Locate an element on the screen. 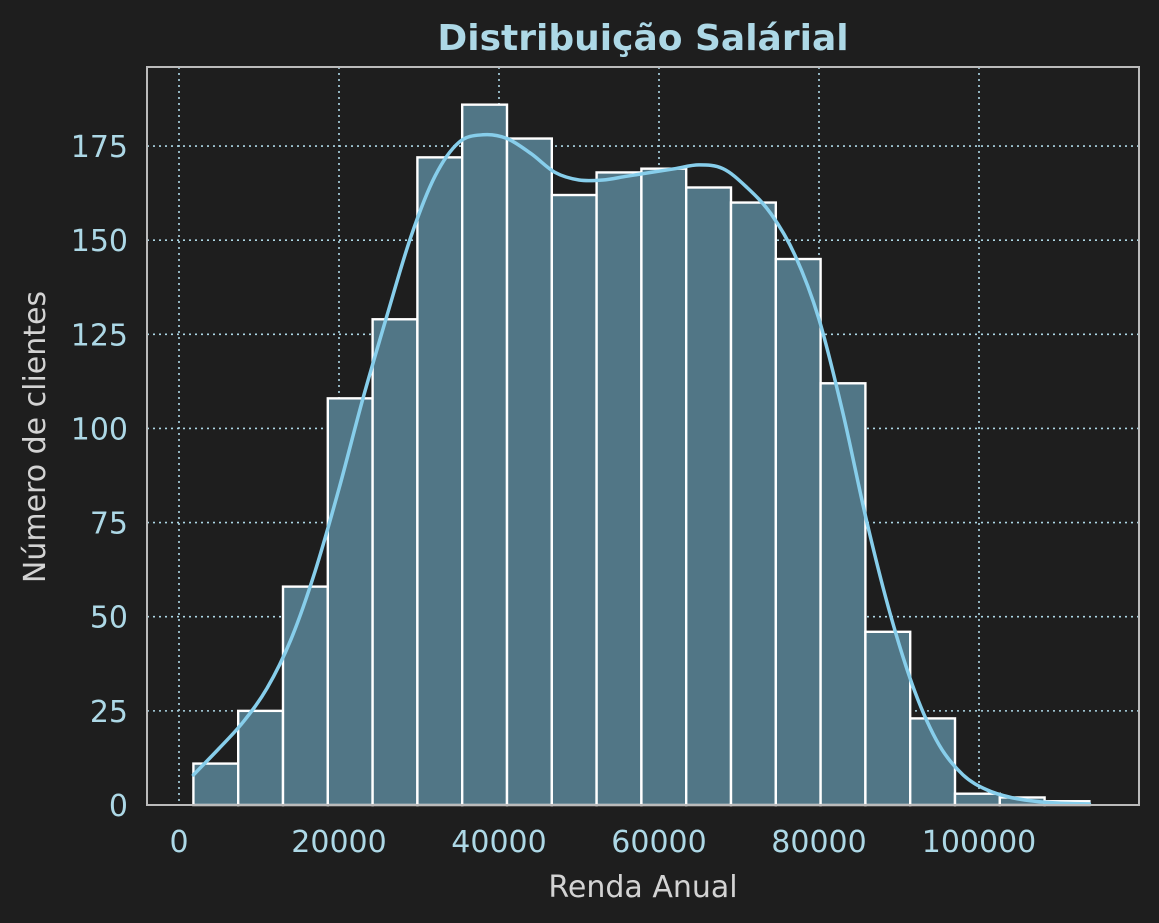 The width and height of the screenshot is (1159, 923). y-tick-label: 50 is located at coordinates (109, 618).